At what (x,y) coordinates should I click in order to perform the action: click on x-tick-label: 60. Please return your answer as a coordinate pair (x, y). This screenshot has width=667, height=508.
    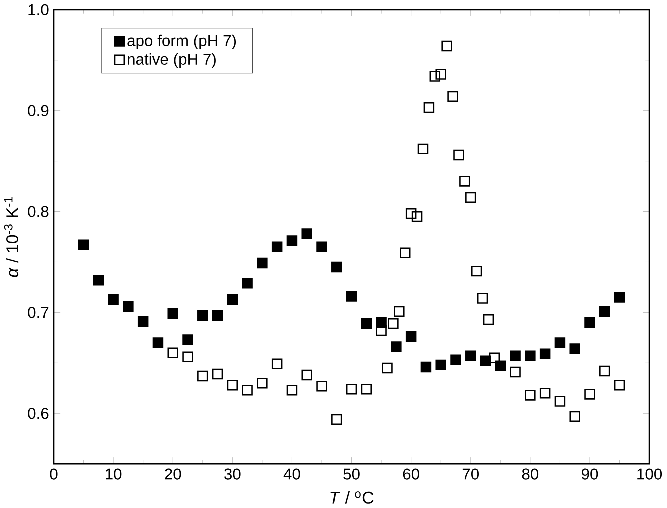
    Looking at the image, I should click on (411, 474).